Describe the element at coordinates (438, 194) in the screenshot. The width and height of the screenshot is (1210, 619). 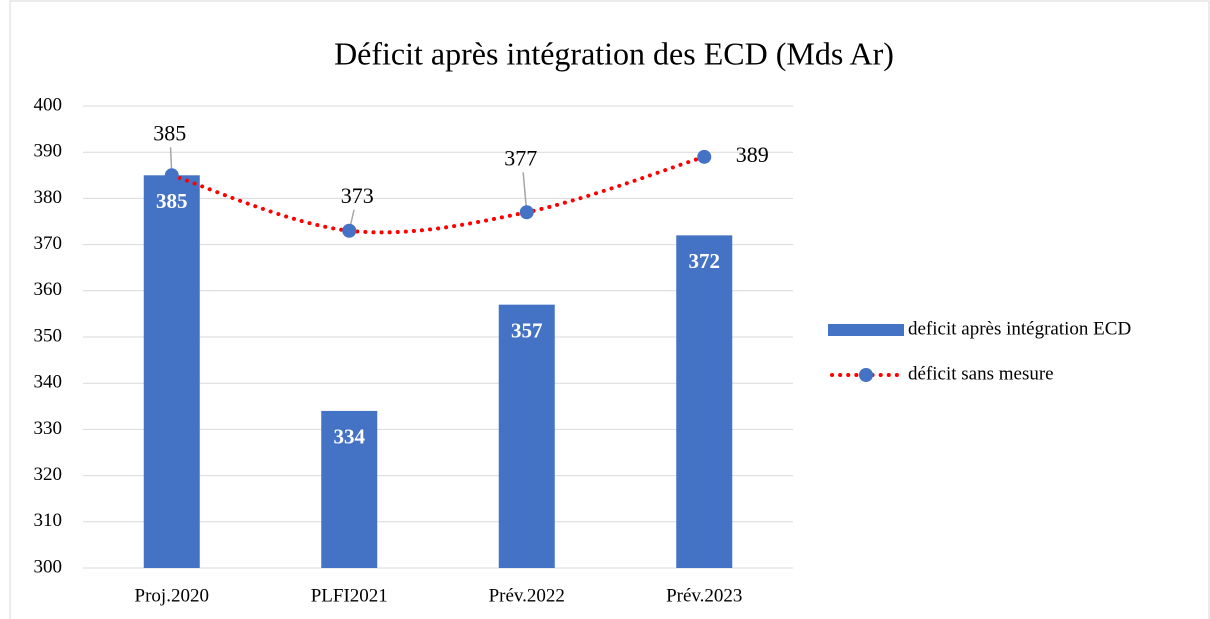
I see `line` at that location.